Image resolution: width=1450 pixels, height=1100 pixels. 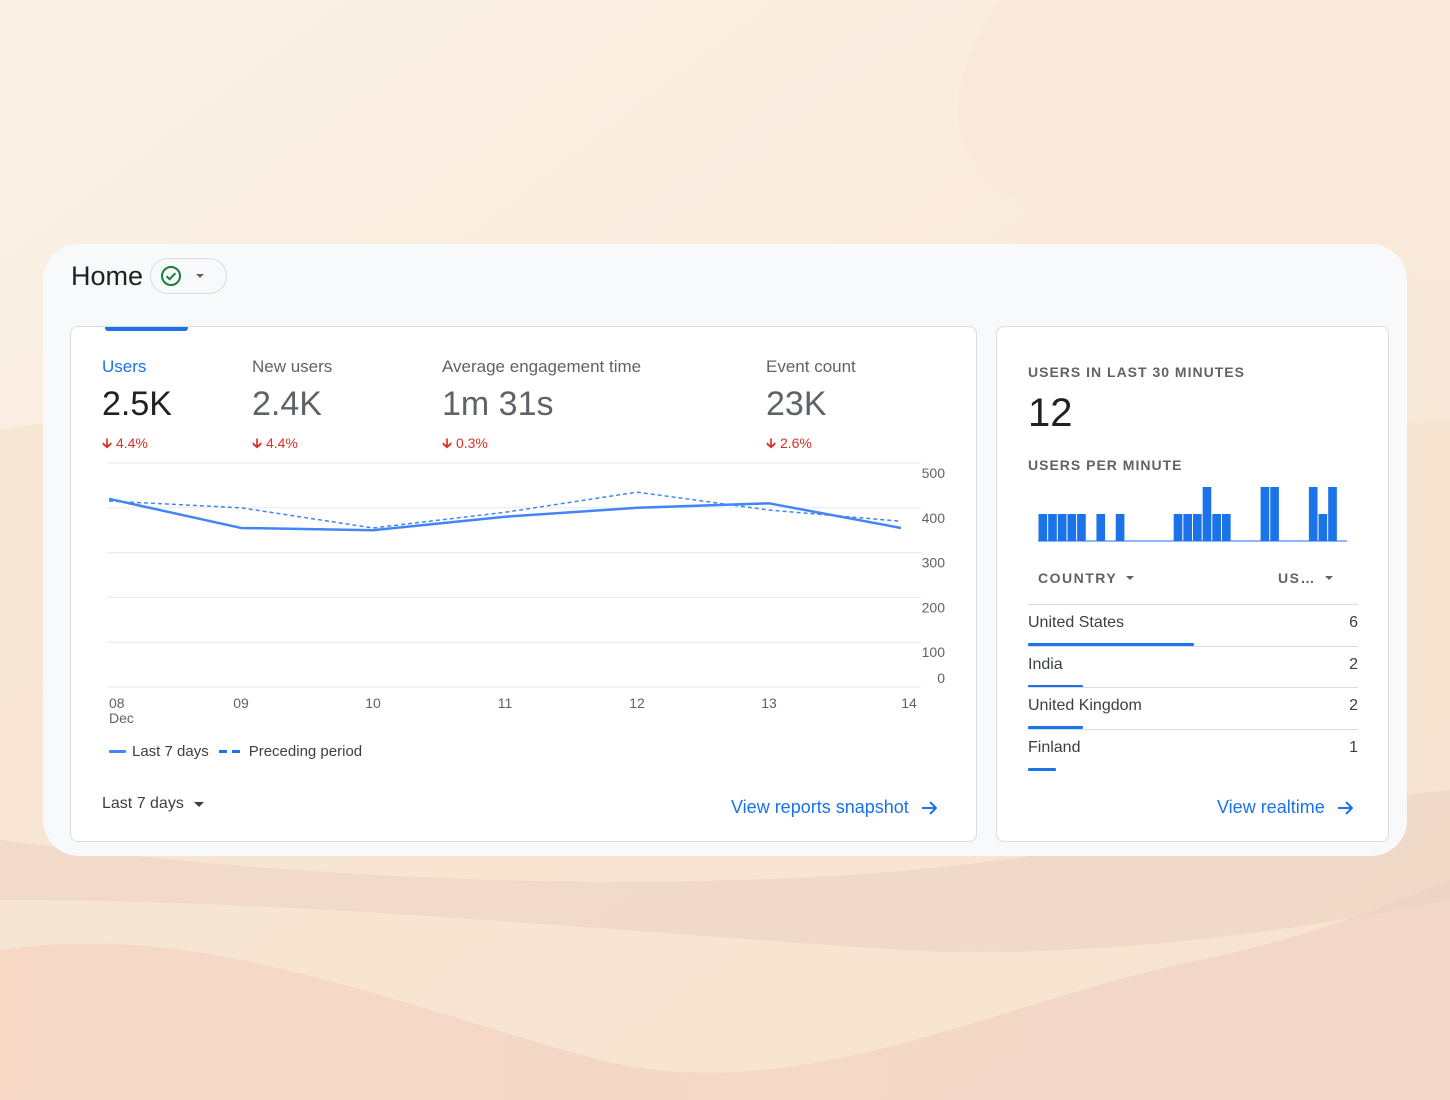 I want to click on page-title: Home, so click(x=107, y=275).